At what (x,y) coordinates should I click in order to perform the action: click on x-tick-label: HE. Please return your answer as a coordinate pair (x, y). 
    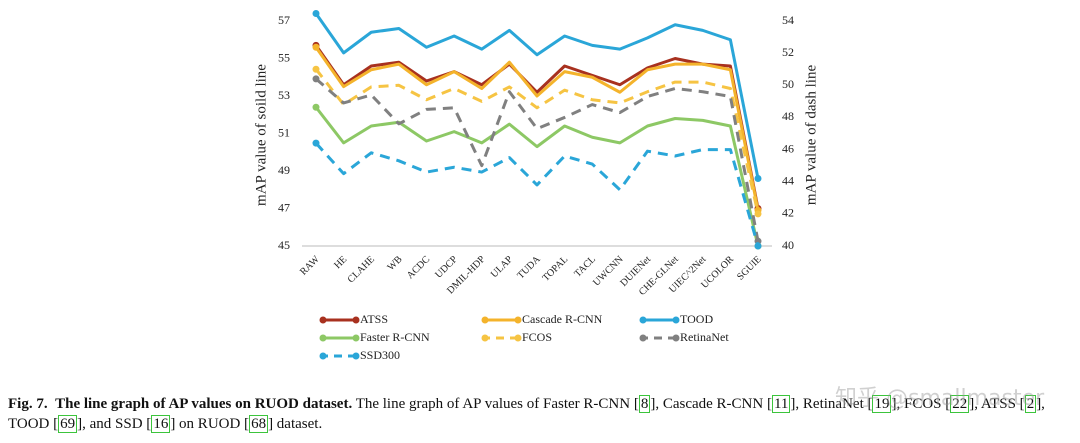
    Looking at the image, I should click on (340, 262).